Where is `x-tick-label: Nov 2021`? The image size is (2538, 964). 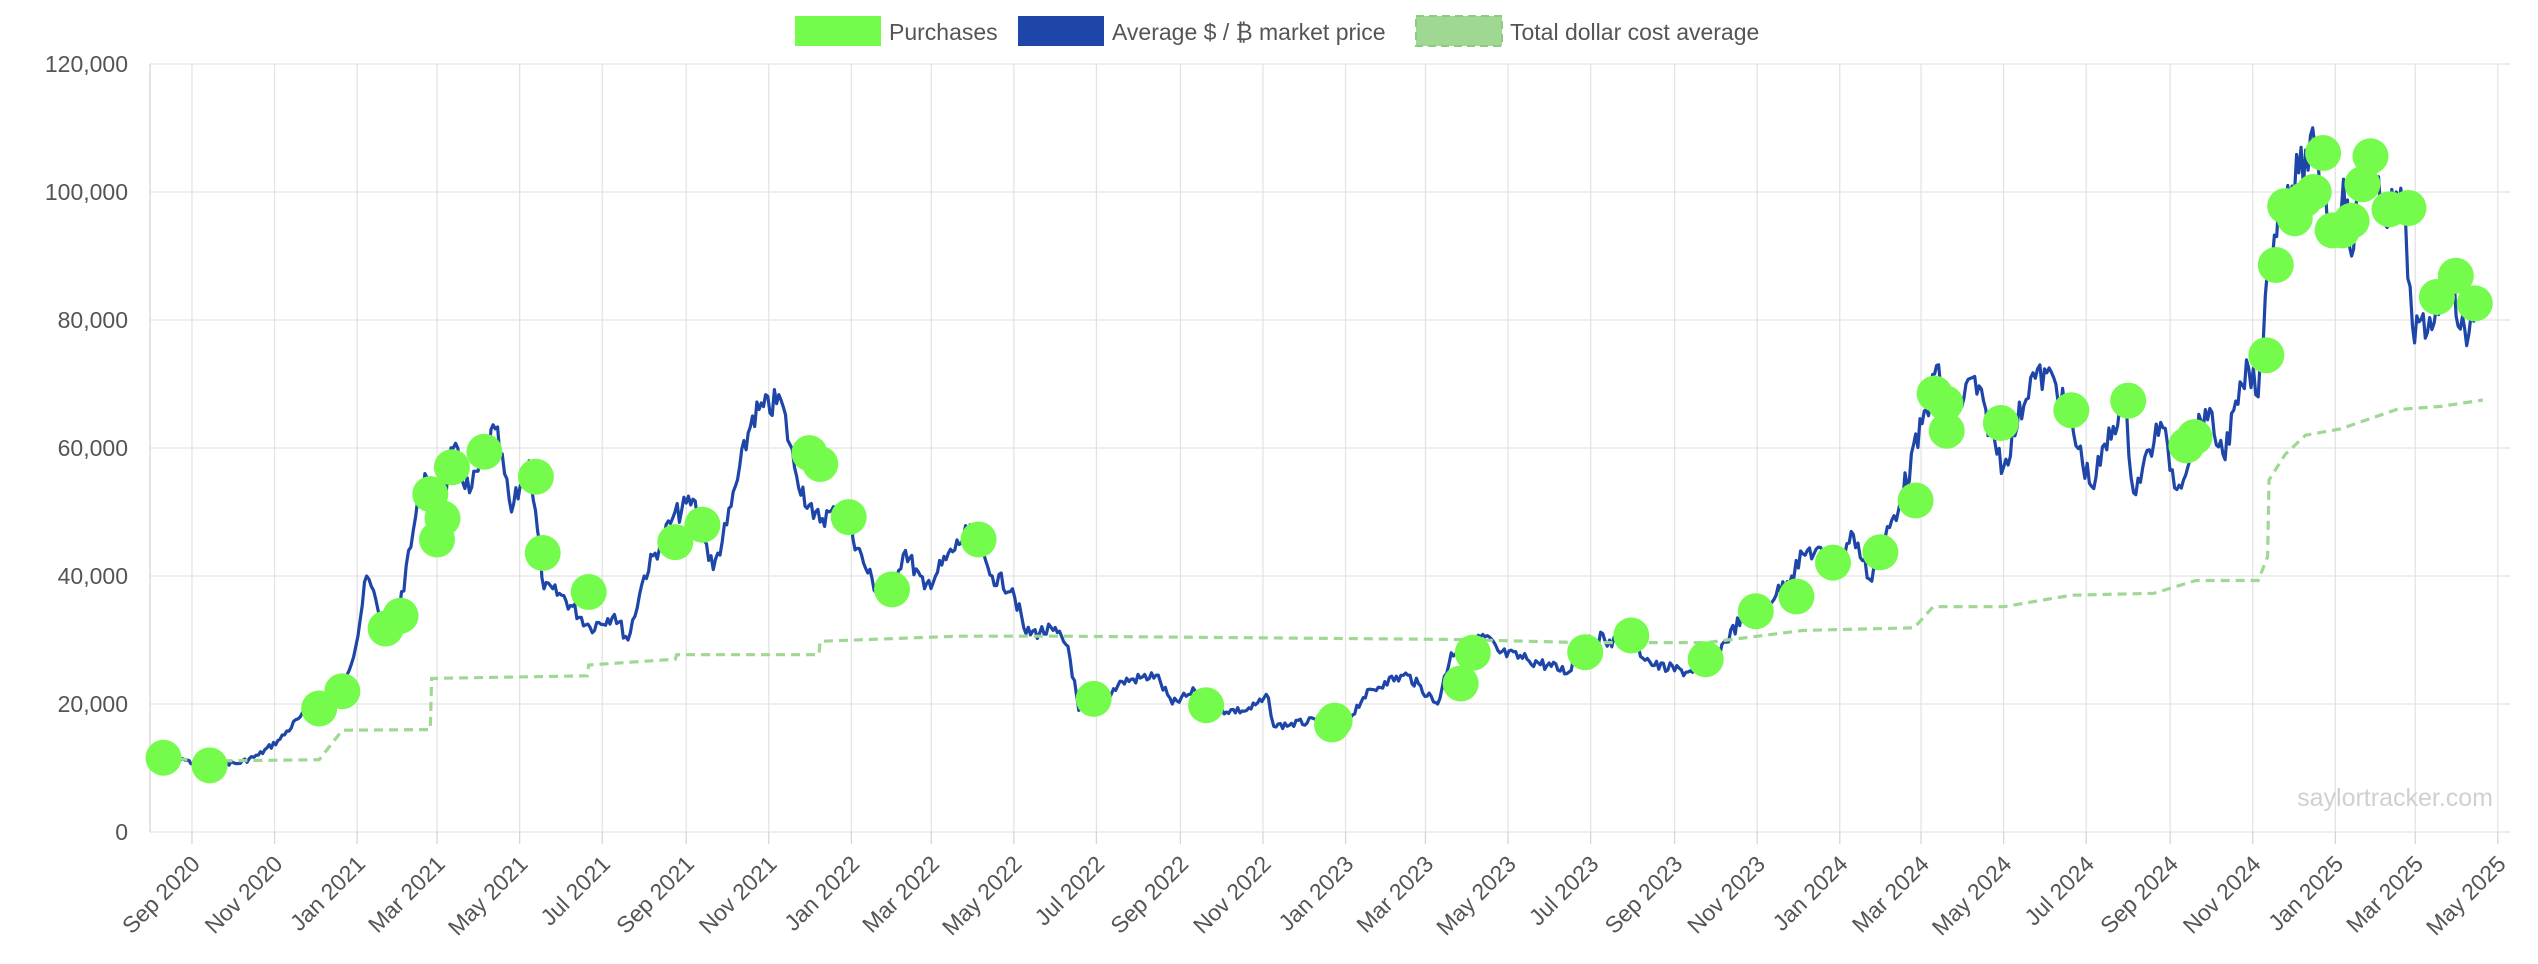 x-tick-label: Nov 2021 is located at coordinates (738, 895).